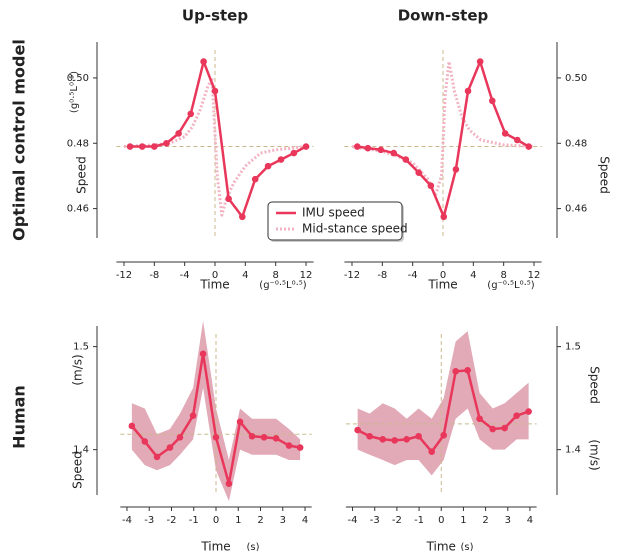 The height and width of the screenshot is (551, 624). I want to click on x-tick-label: 12, so click(306, 275).